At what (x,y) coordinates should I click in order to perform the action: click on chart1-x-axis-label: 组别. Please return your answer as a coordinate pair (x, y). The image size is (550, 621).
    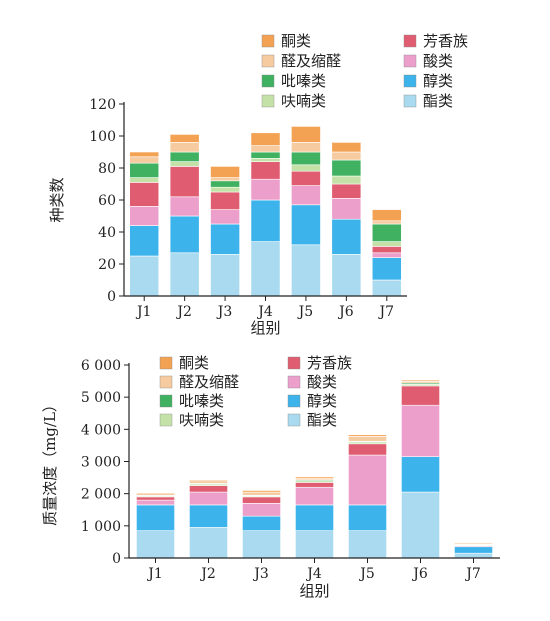
    Looking at the image, I should click on (265, 328).